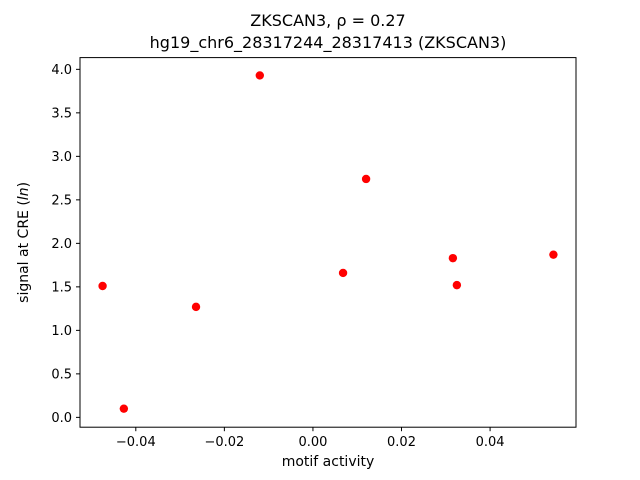 This screenshot has width=640, height=480. I want to click on y-axis-ticks: 0.0 0.5 1.0 1.5 2.0 2.5 3.0 3.5 4.0, so click(65, 244).